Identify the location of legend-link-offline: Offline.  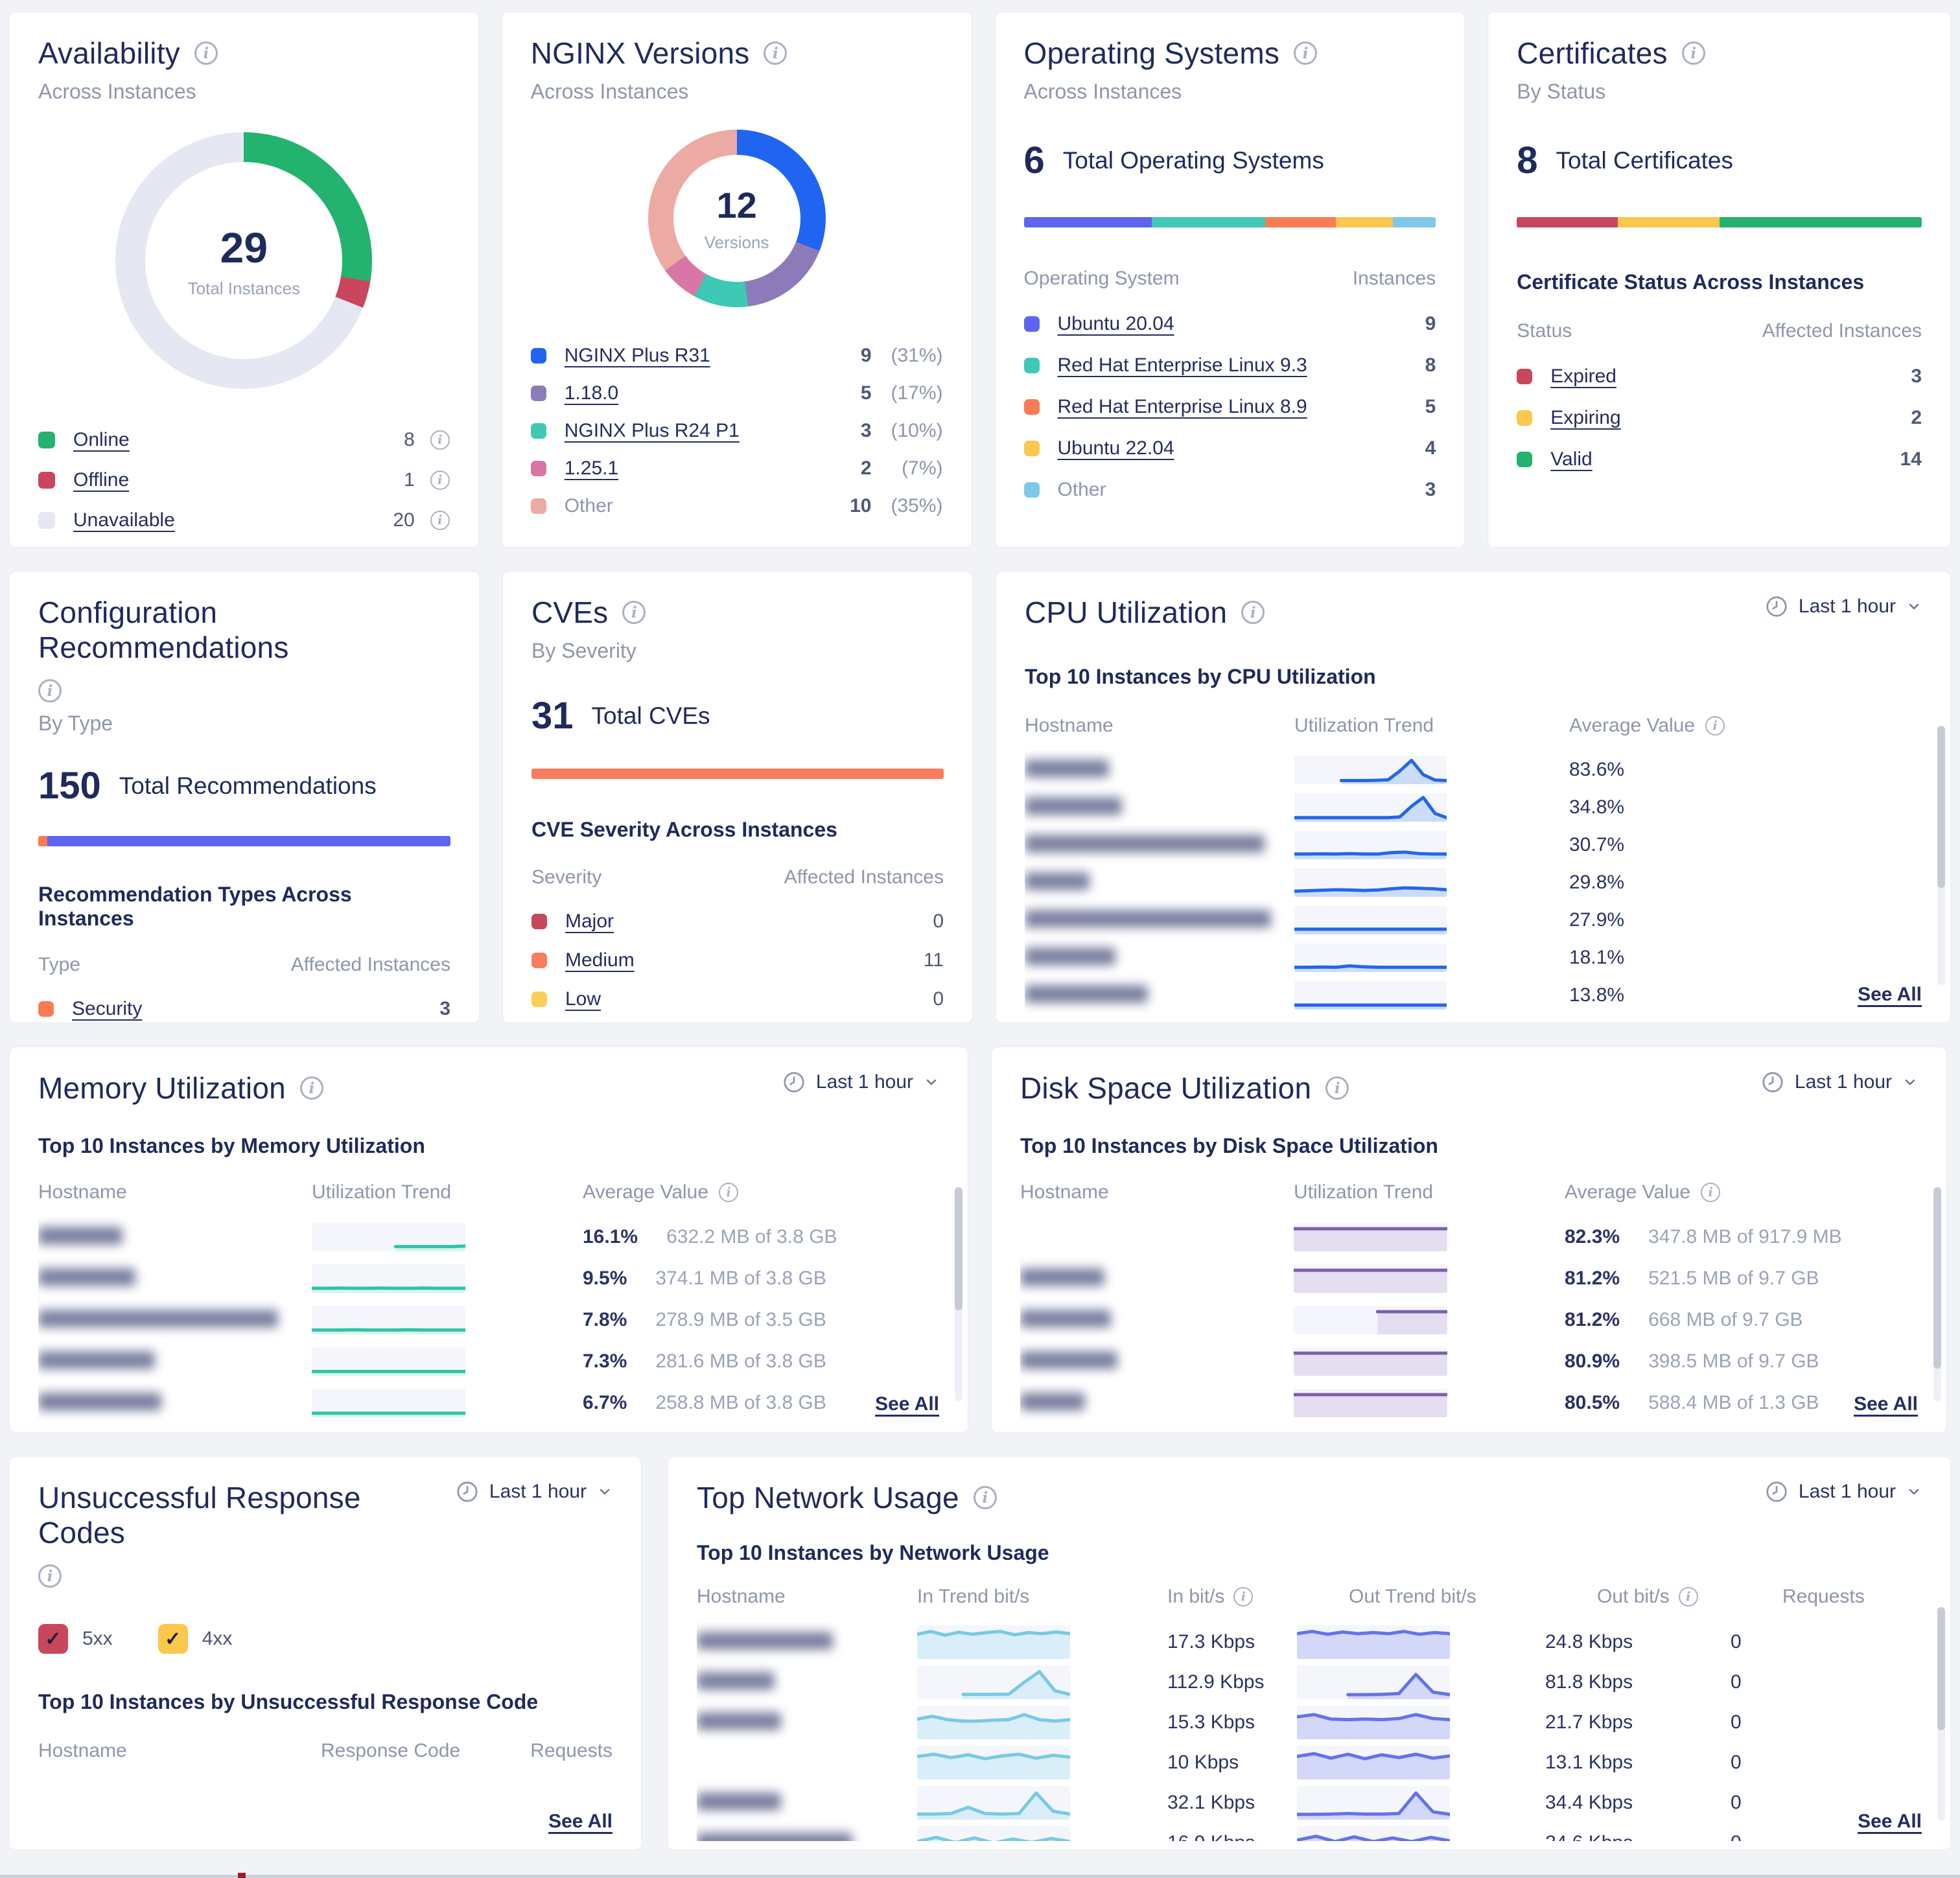
(101, 480).